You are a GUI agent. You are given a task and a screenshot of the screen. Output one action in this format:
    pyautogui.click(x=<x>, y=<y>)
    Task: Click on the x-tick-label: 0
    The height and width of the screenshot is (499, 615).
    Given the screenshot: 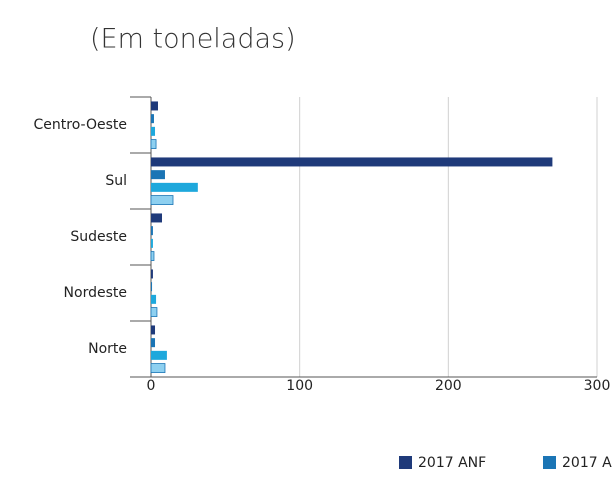 What is the action you would take?
    pyautogui.click(x=151, y=386)
    